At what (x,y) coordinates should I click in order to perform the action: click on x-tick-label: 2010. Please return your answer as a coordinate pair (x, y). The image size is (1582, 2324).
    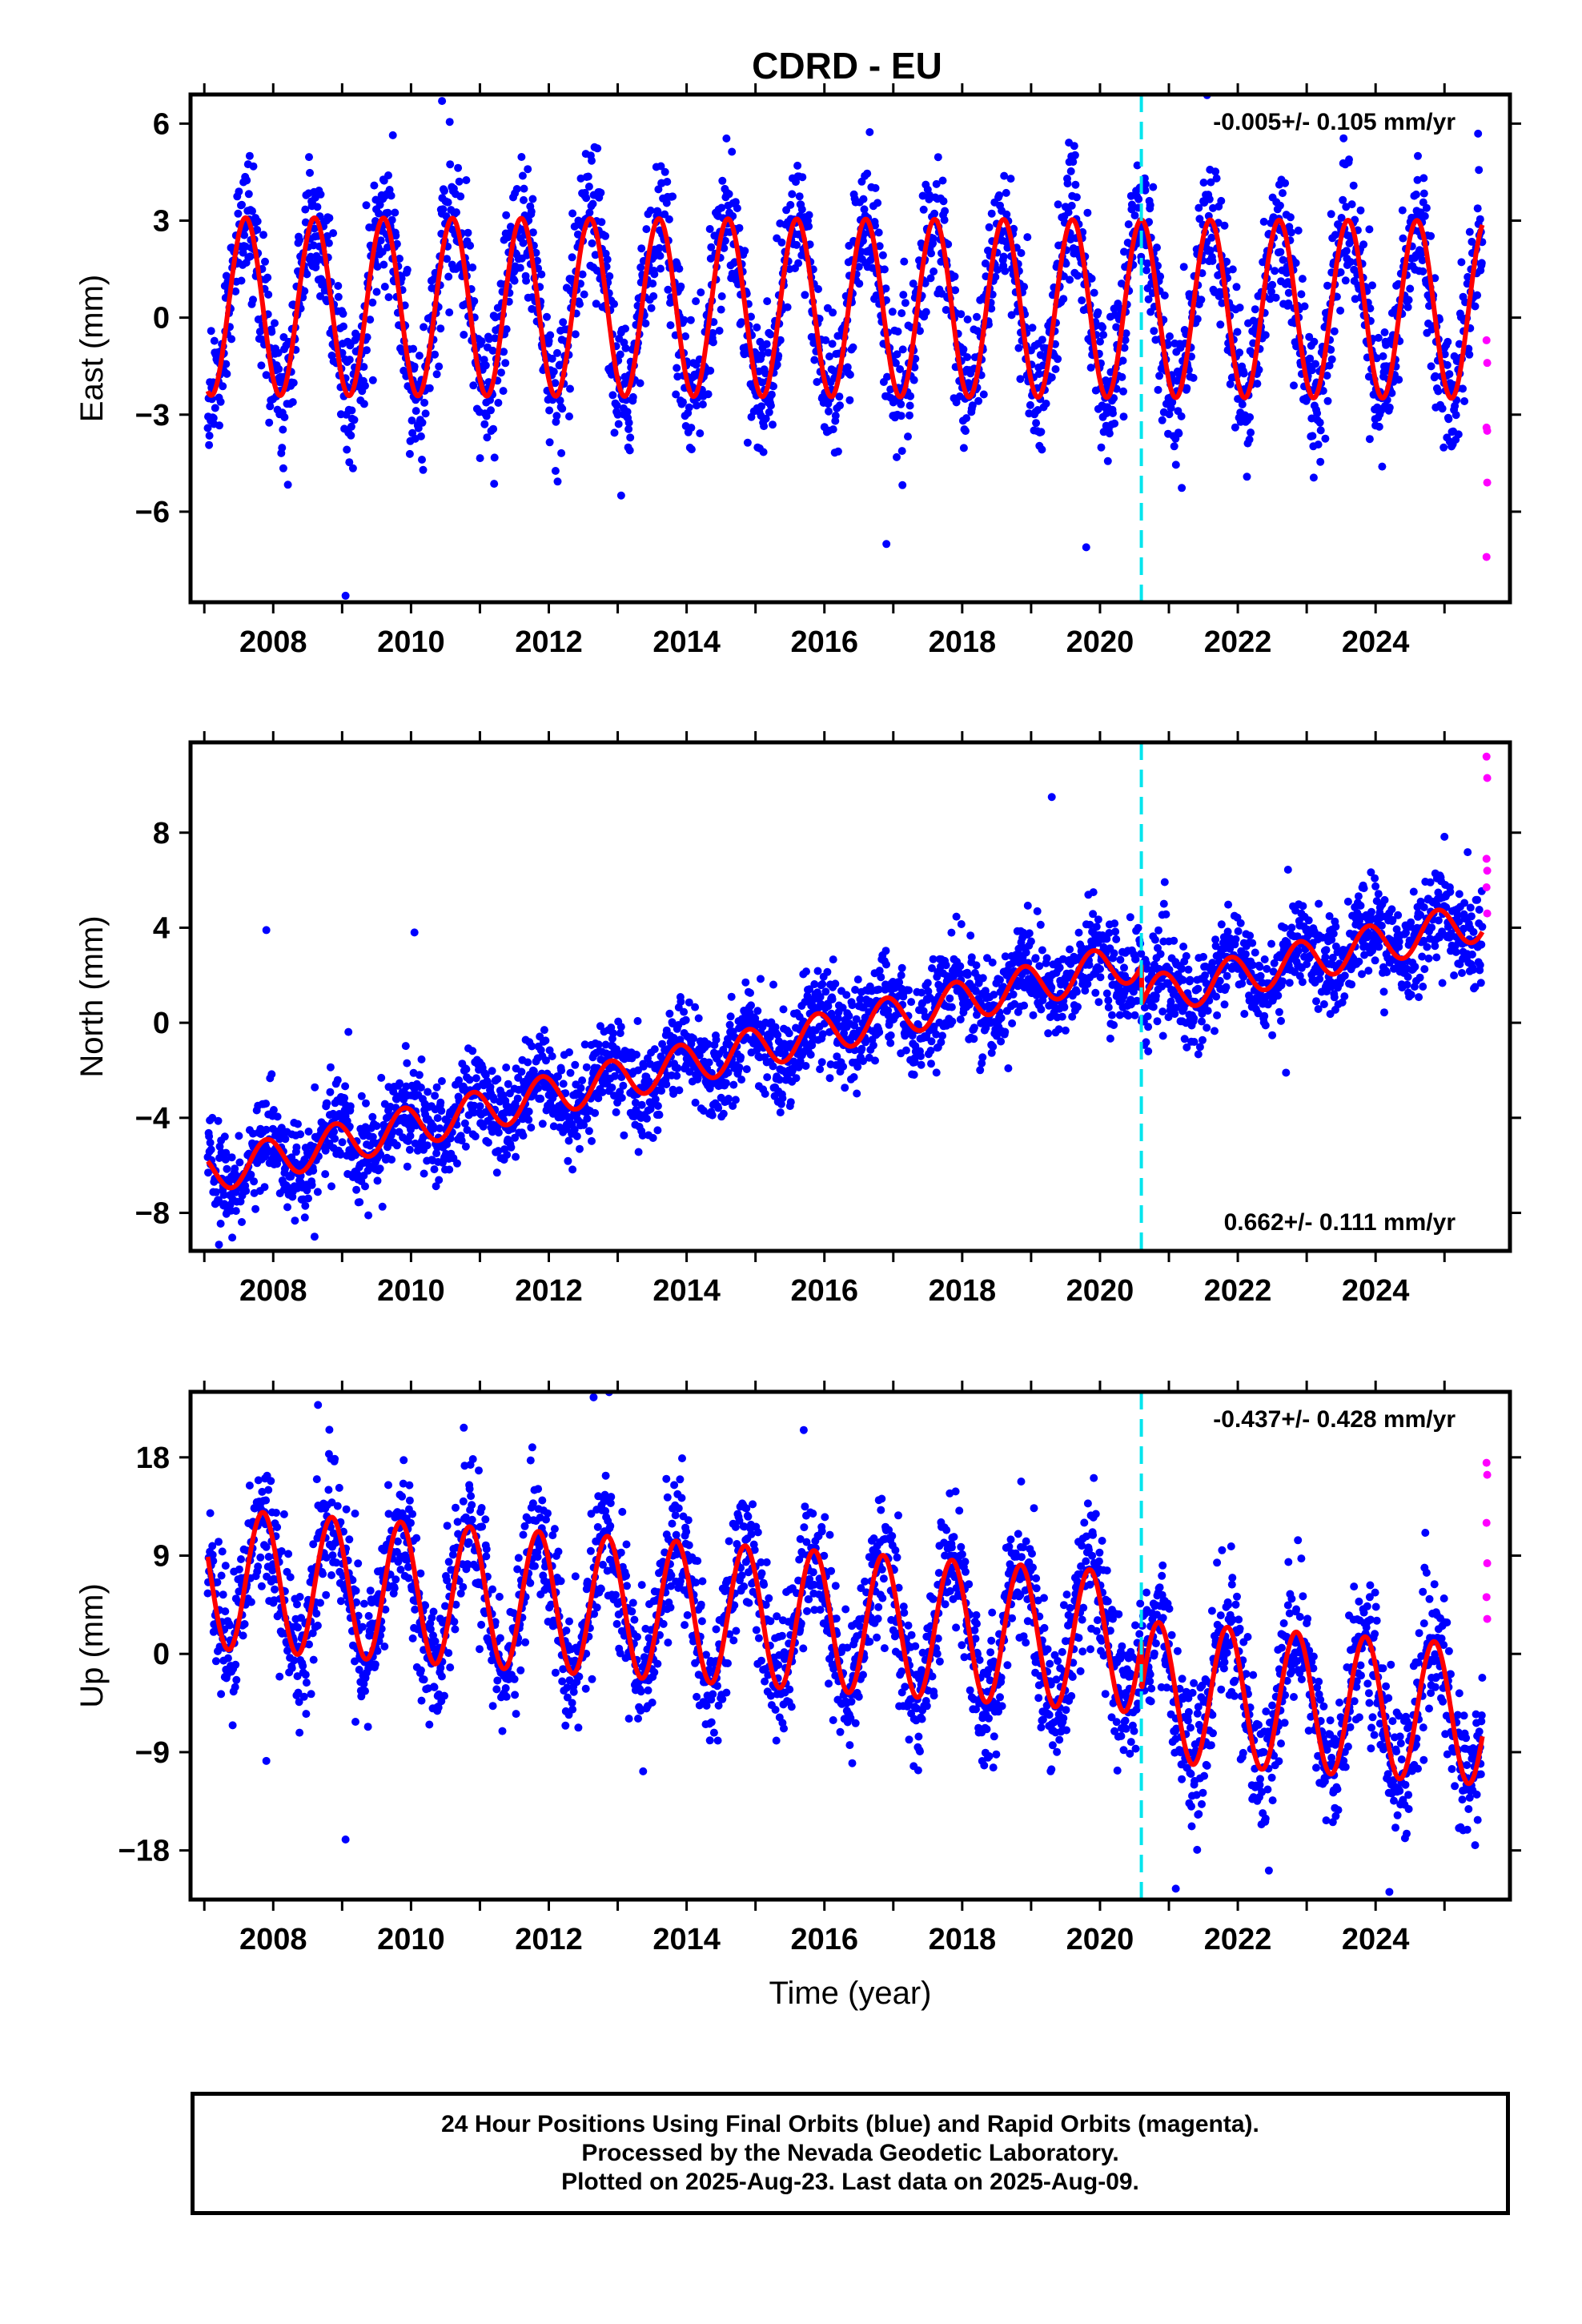
    Looking at the image, I should click on (411, 642).